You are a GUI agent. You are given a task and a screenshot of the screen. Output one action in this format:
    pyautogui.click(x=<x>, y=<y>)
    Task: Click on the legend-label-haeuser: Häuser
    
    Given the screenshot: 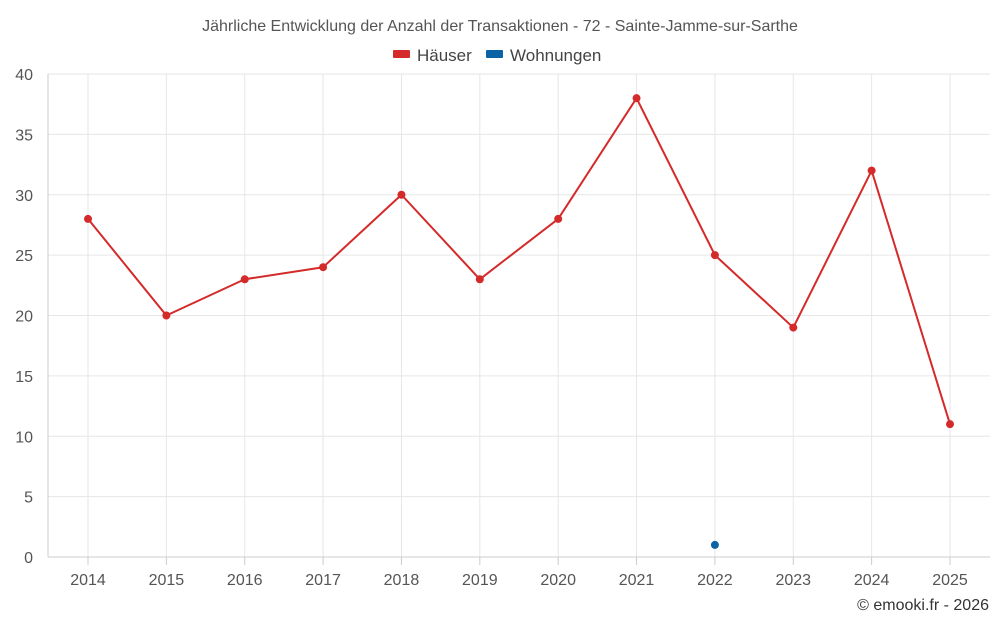 What is the action you would take?
    pyautogui.click(x=444, y=55)
    